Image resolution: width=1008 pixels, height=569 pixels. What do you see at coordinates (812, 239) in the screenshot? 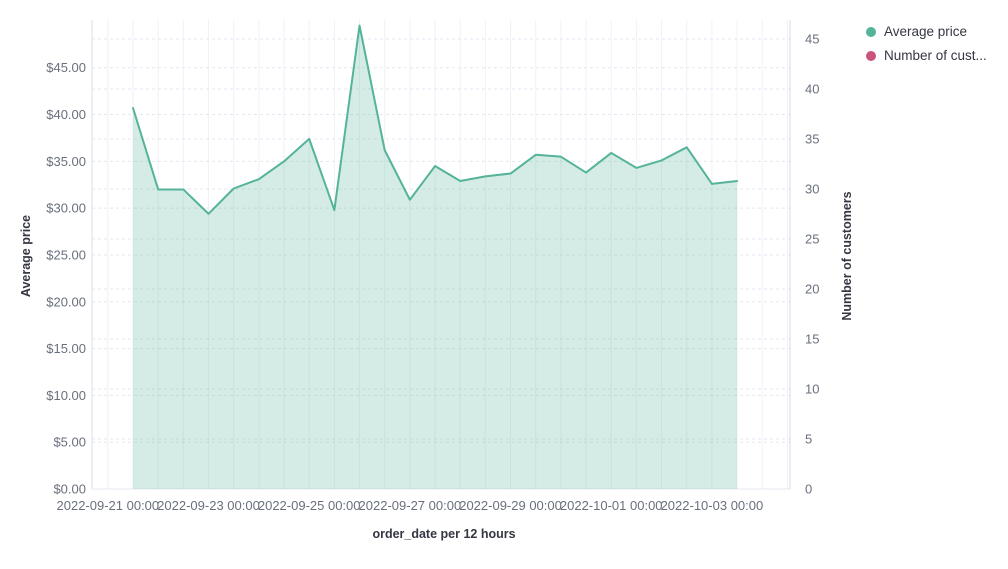
I see `svg-text: 25` at bounding box center [812, 239].